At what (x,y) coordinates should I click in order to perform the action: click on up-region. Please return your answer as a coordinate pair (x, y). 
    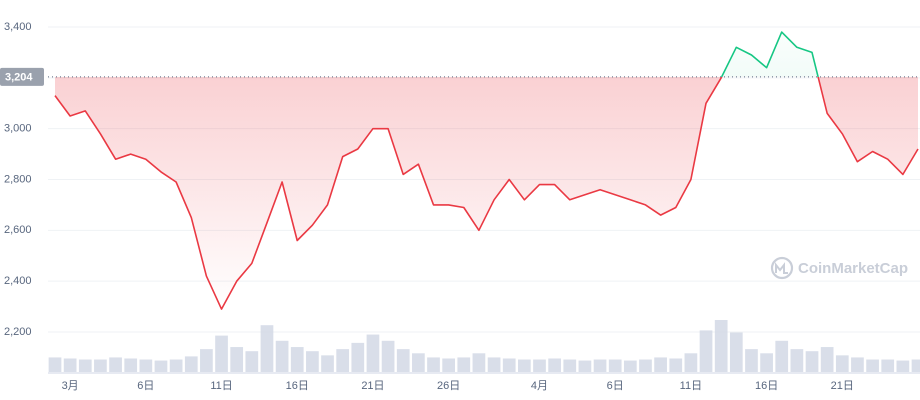
    Looking at the image, I should click on (486, 54).